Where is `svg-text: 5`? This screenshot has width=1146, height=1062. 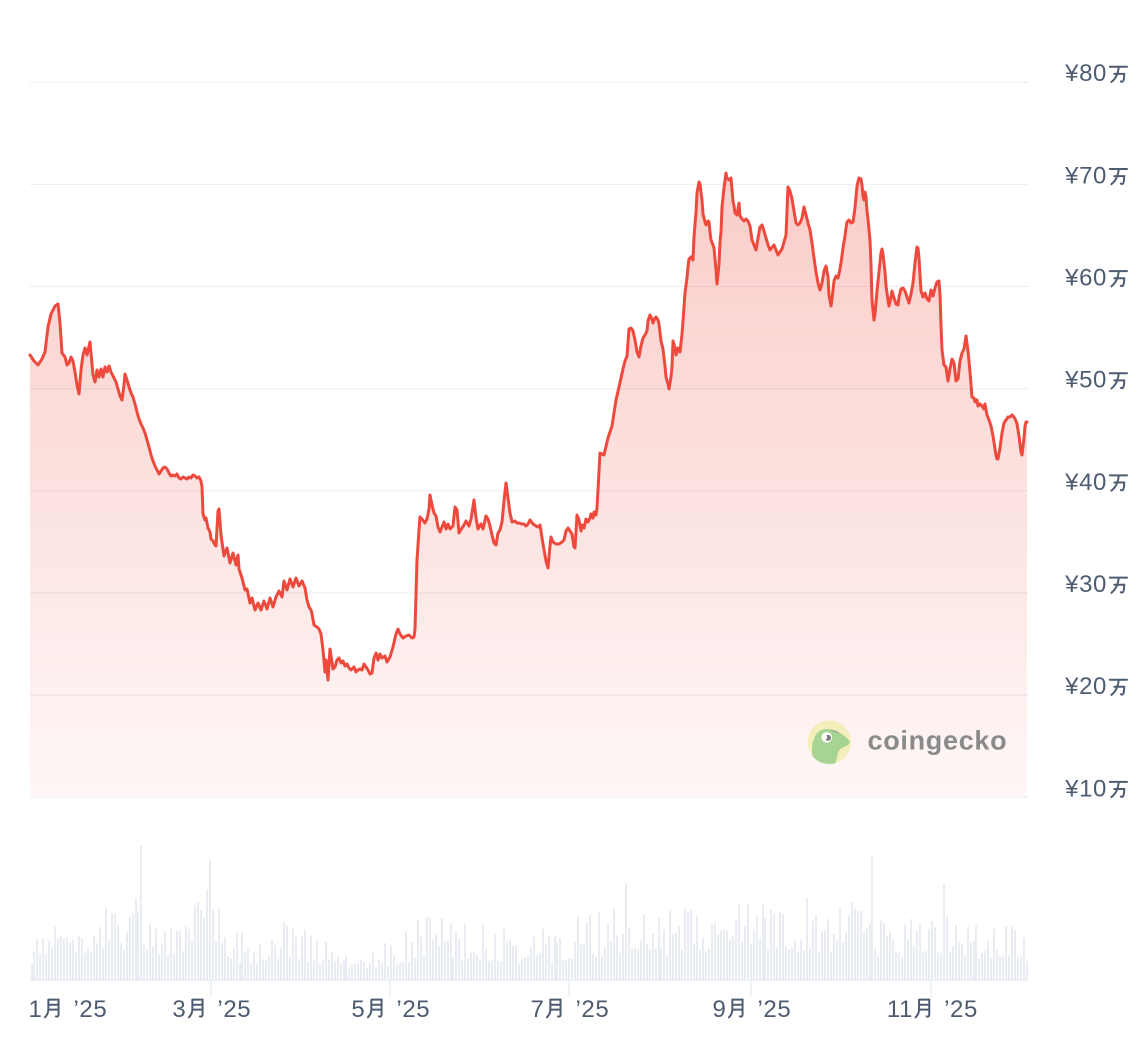
svg-text: 5 is located at coordinates (358, 1009).